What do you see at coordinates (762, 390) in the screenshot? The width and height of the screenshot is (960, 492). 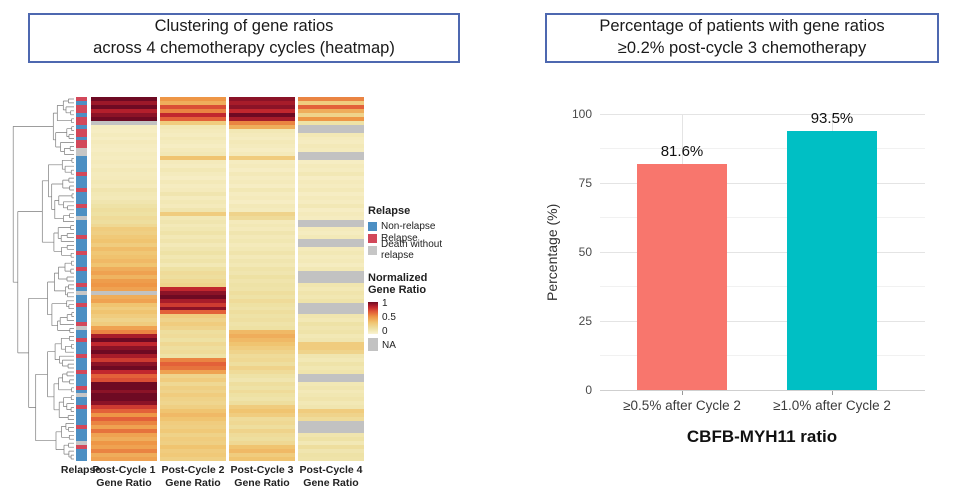 I see `x-axis-line` at bounding box center [762, 390].